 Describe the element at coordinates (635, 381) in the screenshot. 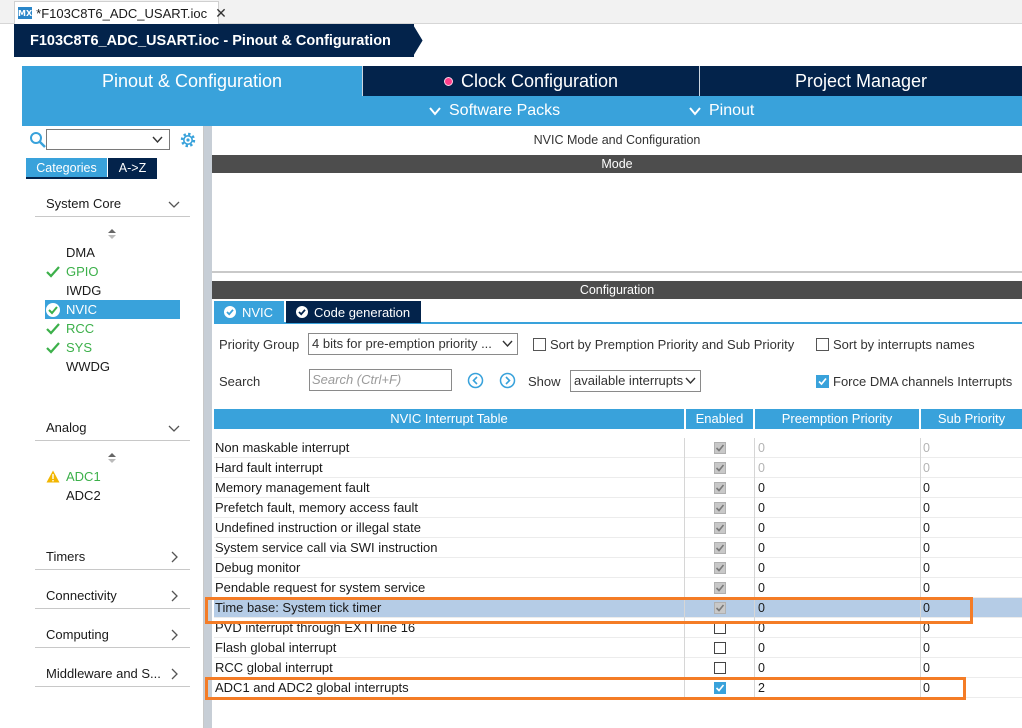

I see `show-select: available interrupts` at that location.